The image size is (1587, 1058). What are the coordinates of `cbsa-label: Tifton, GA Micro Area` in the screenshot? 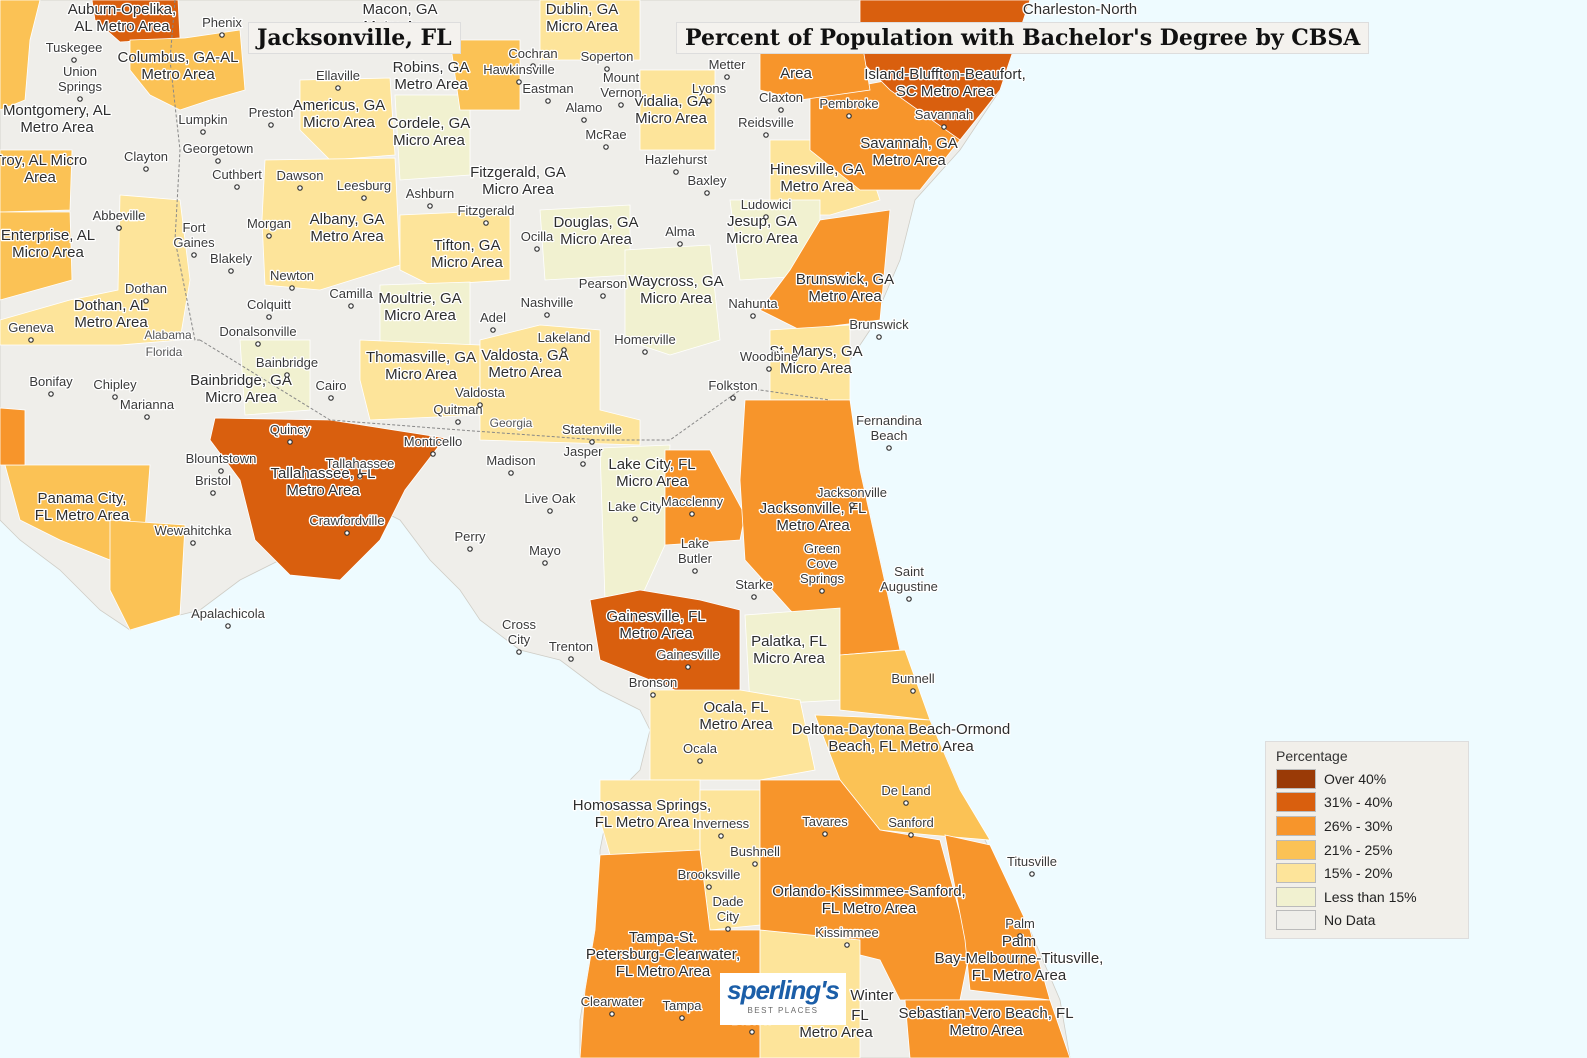 It's located at (467, 254).